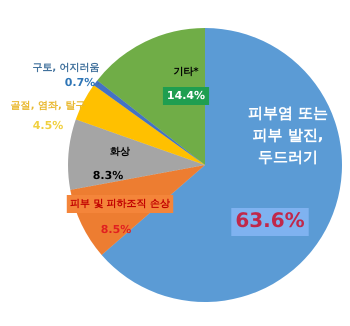 Image resolution: width=350 pixels, height=326 pixels. What do you see at coordinates (186, 72) in the screenshot?
I see `slice-label: 기타*` at bounding box center [186, 72].